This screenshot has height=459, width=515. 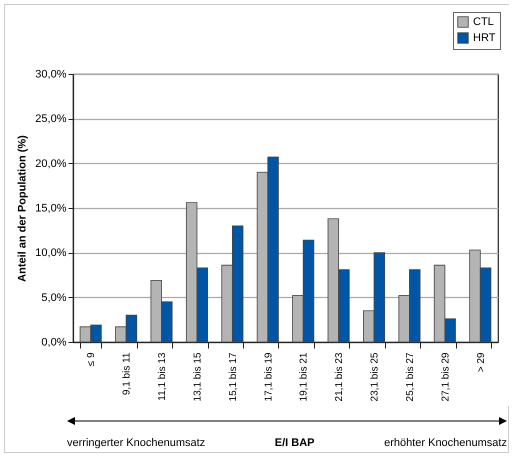 What do you see at coordinates (136, 443) in the screenshot?
I see `text: verringerter Knochenumsatz` at bounding box center [136, 443].